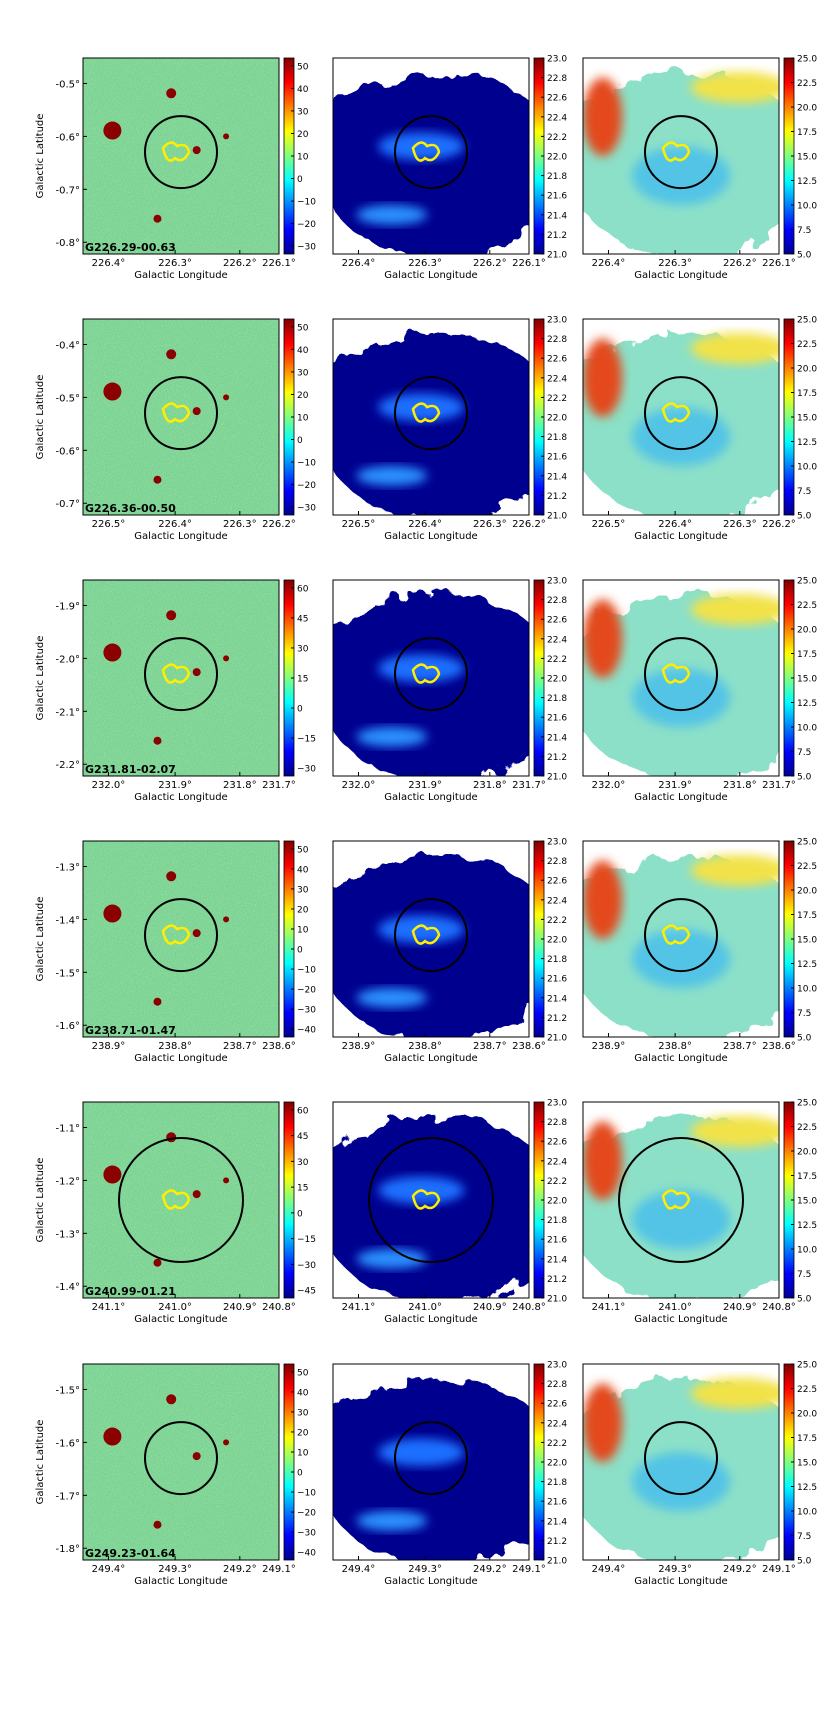  I want to click on x-tick-label: 240.8°, so click(779, 1307).